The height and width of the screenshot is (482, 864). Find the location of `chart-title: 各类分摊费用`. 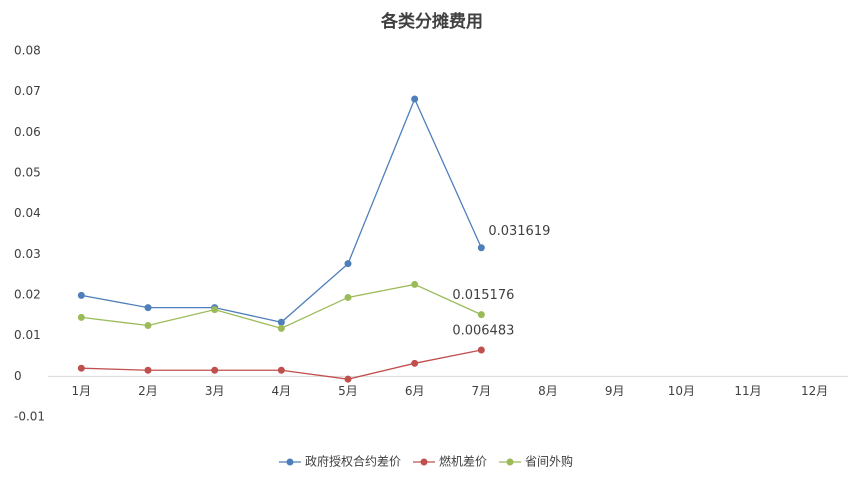

chart-title: 各类分摊费用 is located at coordinates (431, 21).